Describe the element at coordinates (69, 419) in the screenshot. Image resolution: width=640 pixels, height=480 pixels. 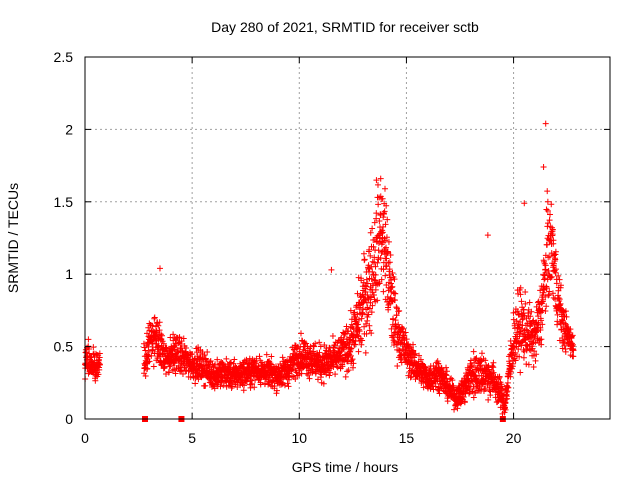
I see `y-tick-label: 0` at that location.